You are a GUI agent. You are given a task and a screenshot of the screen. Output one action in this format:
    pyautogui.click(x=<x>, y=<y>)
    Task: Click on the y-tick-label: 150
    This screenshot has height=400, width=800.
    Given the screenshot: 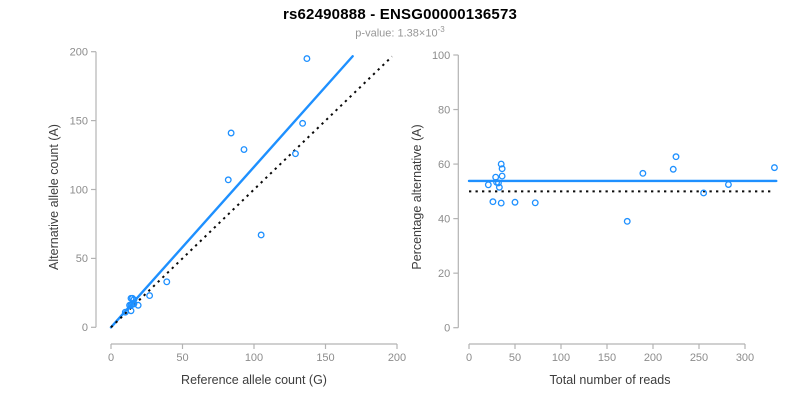 What is the action you would take?
    pyautogui.click(x=79, y=121)
    